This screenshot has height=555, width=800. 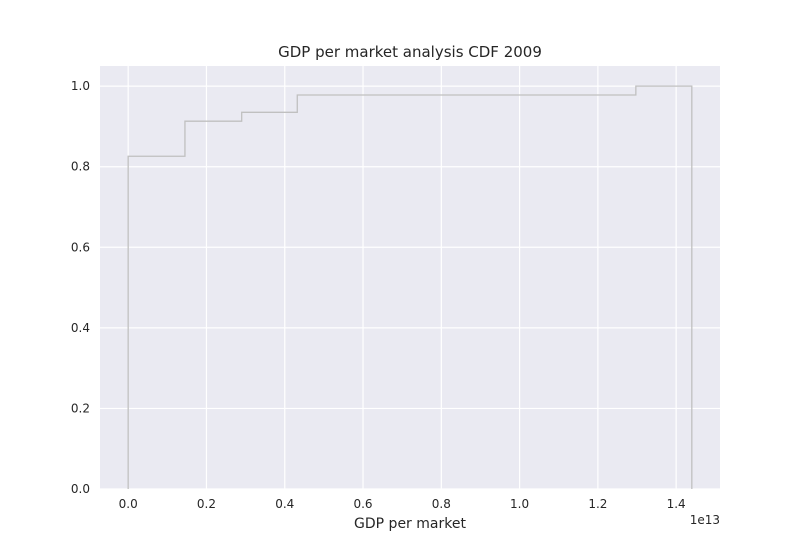 I want to click on y-tick-label: 1.0, so click(x=80, y=86).